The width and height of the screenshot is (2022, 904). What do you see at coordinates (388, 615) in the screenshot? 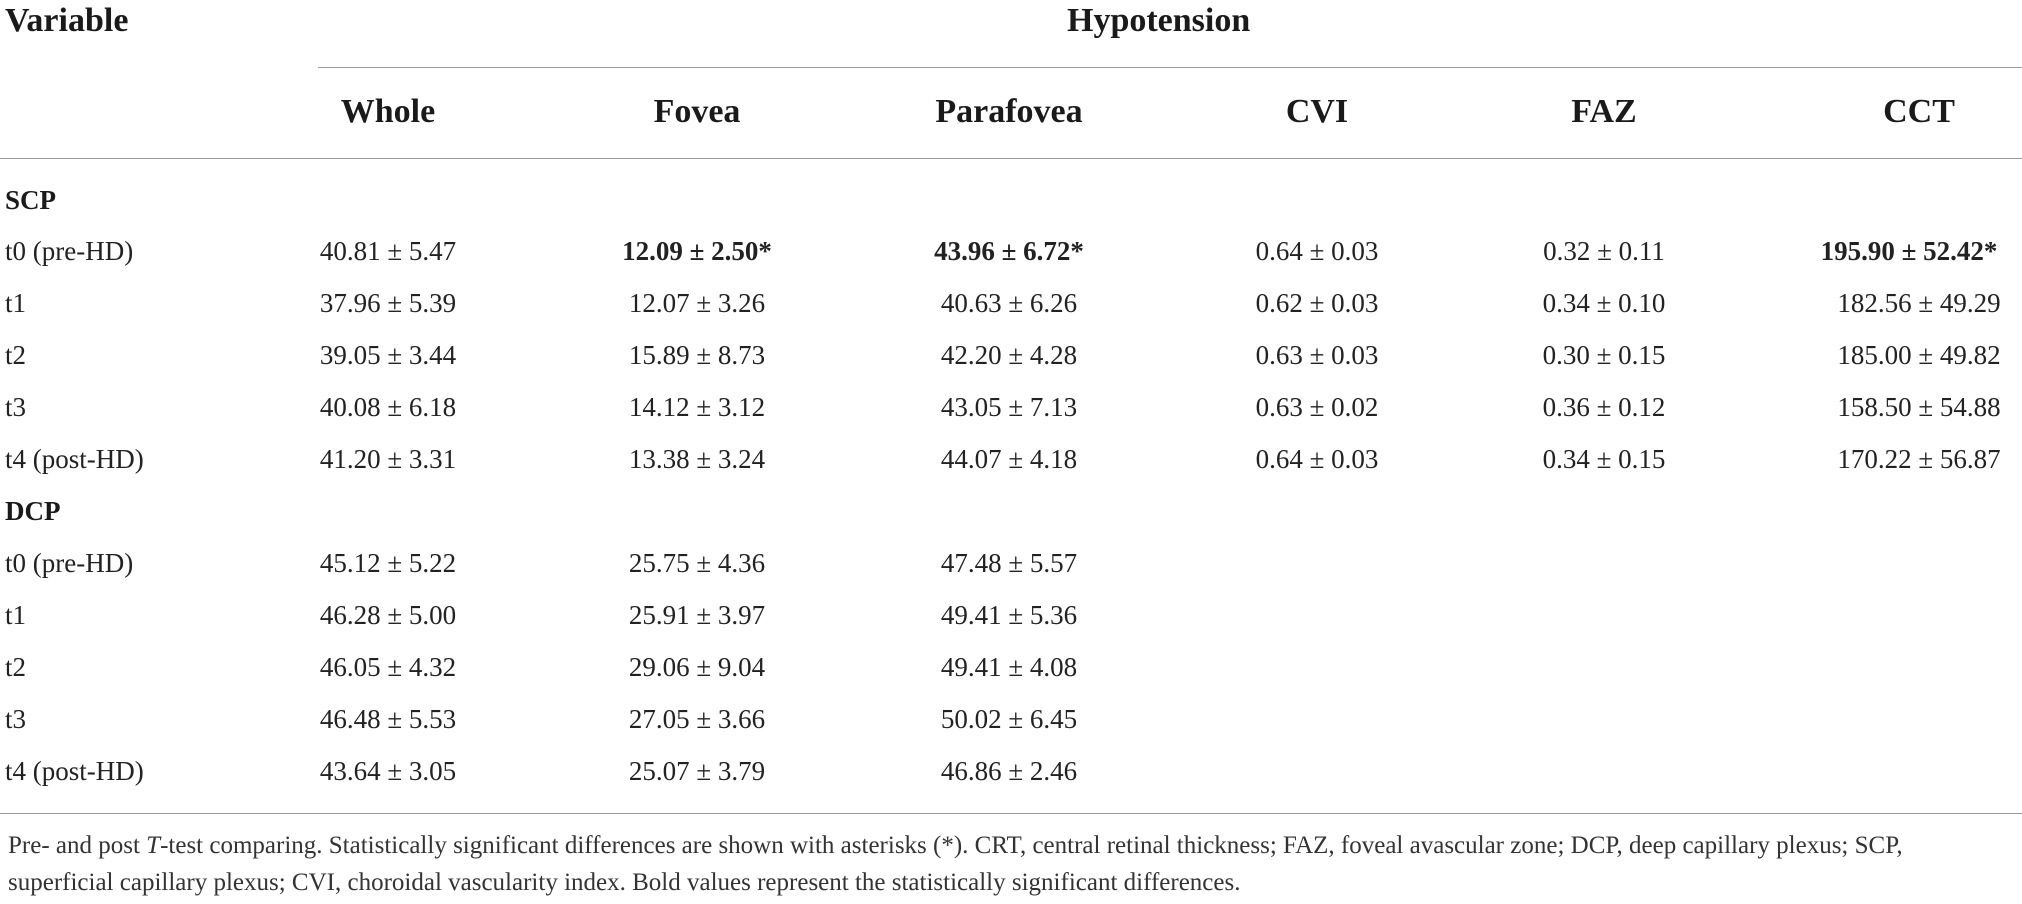
I see `cell-whole: 46.28 ± 5.00` at bounding box center [388, 615].